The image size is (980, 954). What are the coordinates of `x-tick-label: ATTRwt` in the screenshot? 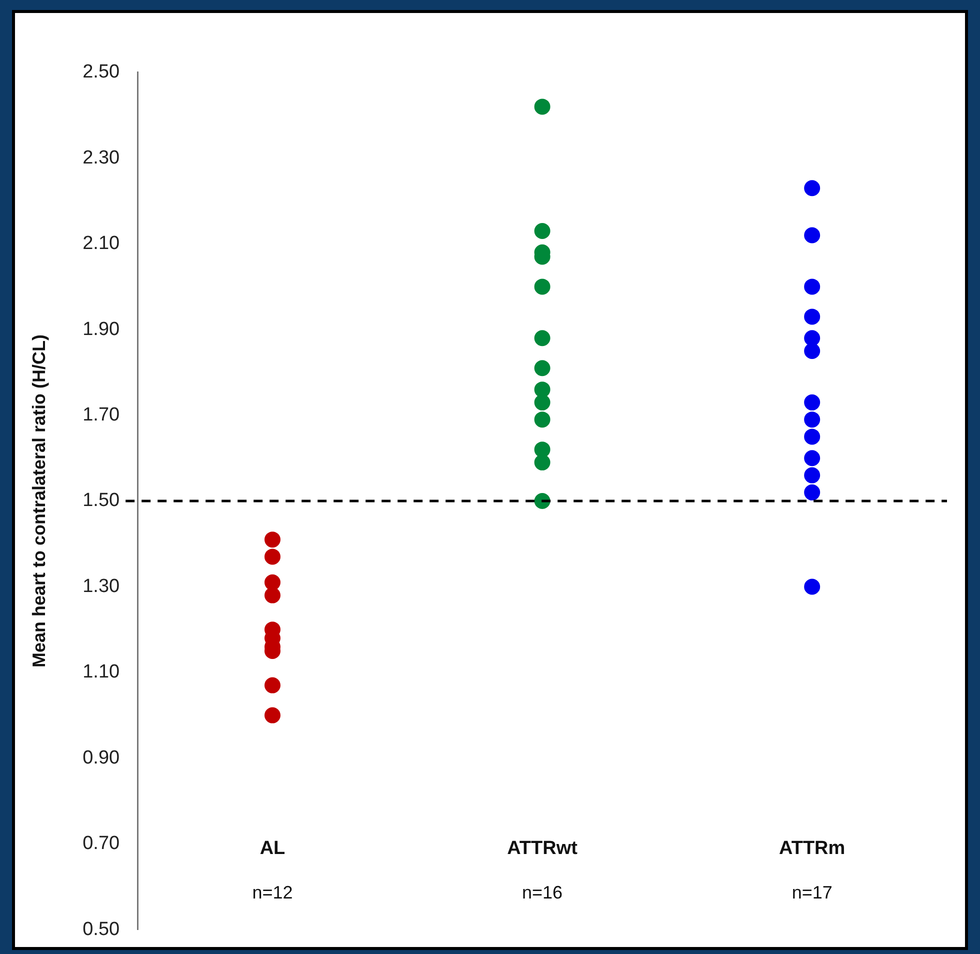 It's located at (542, 849).